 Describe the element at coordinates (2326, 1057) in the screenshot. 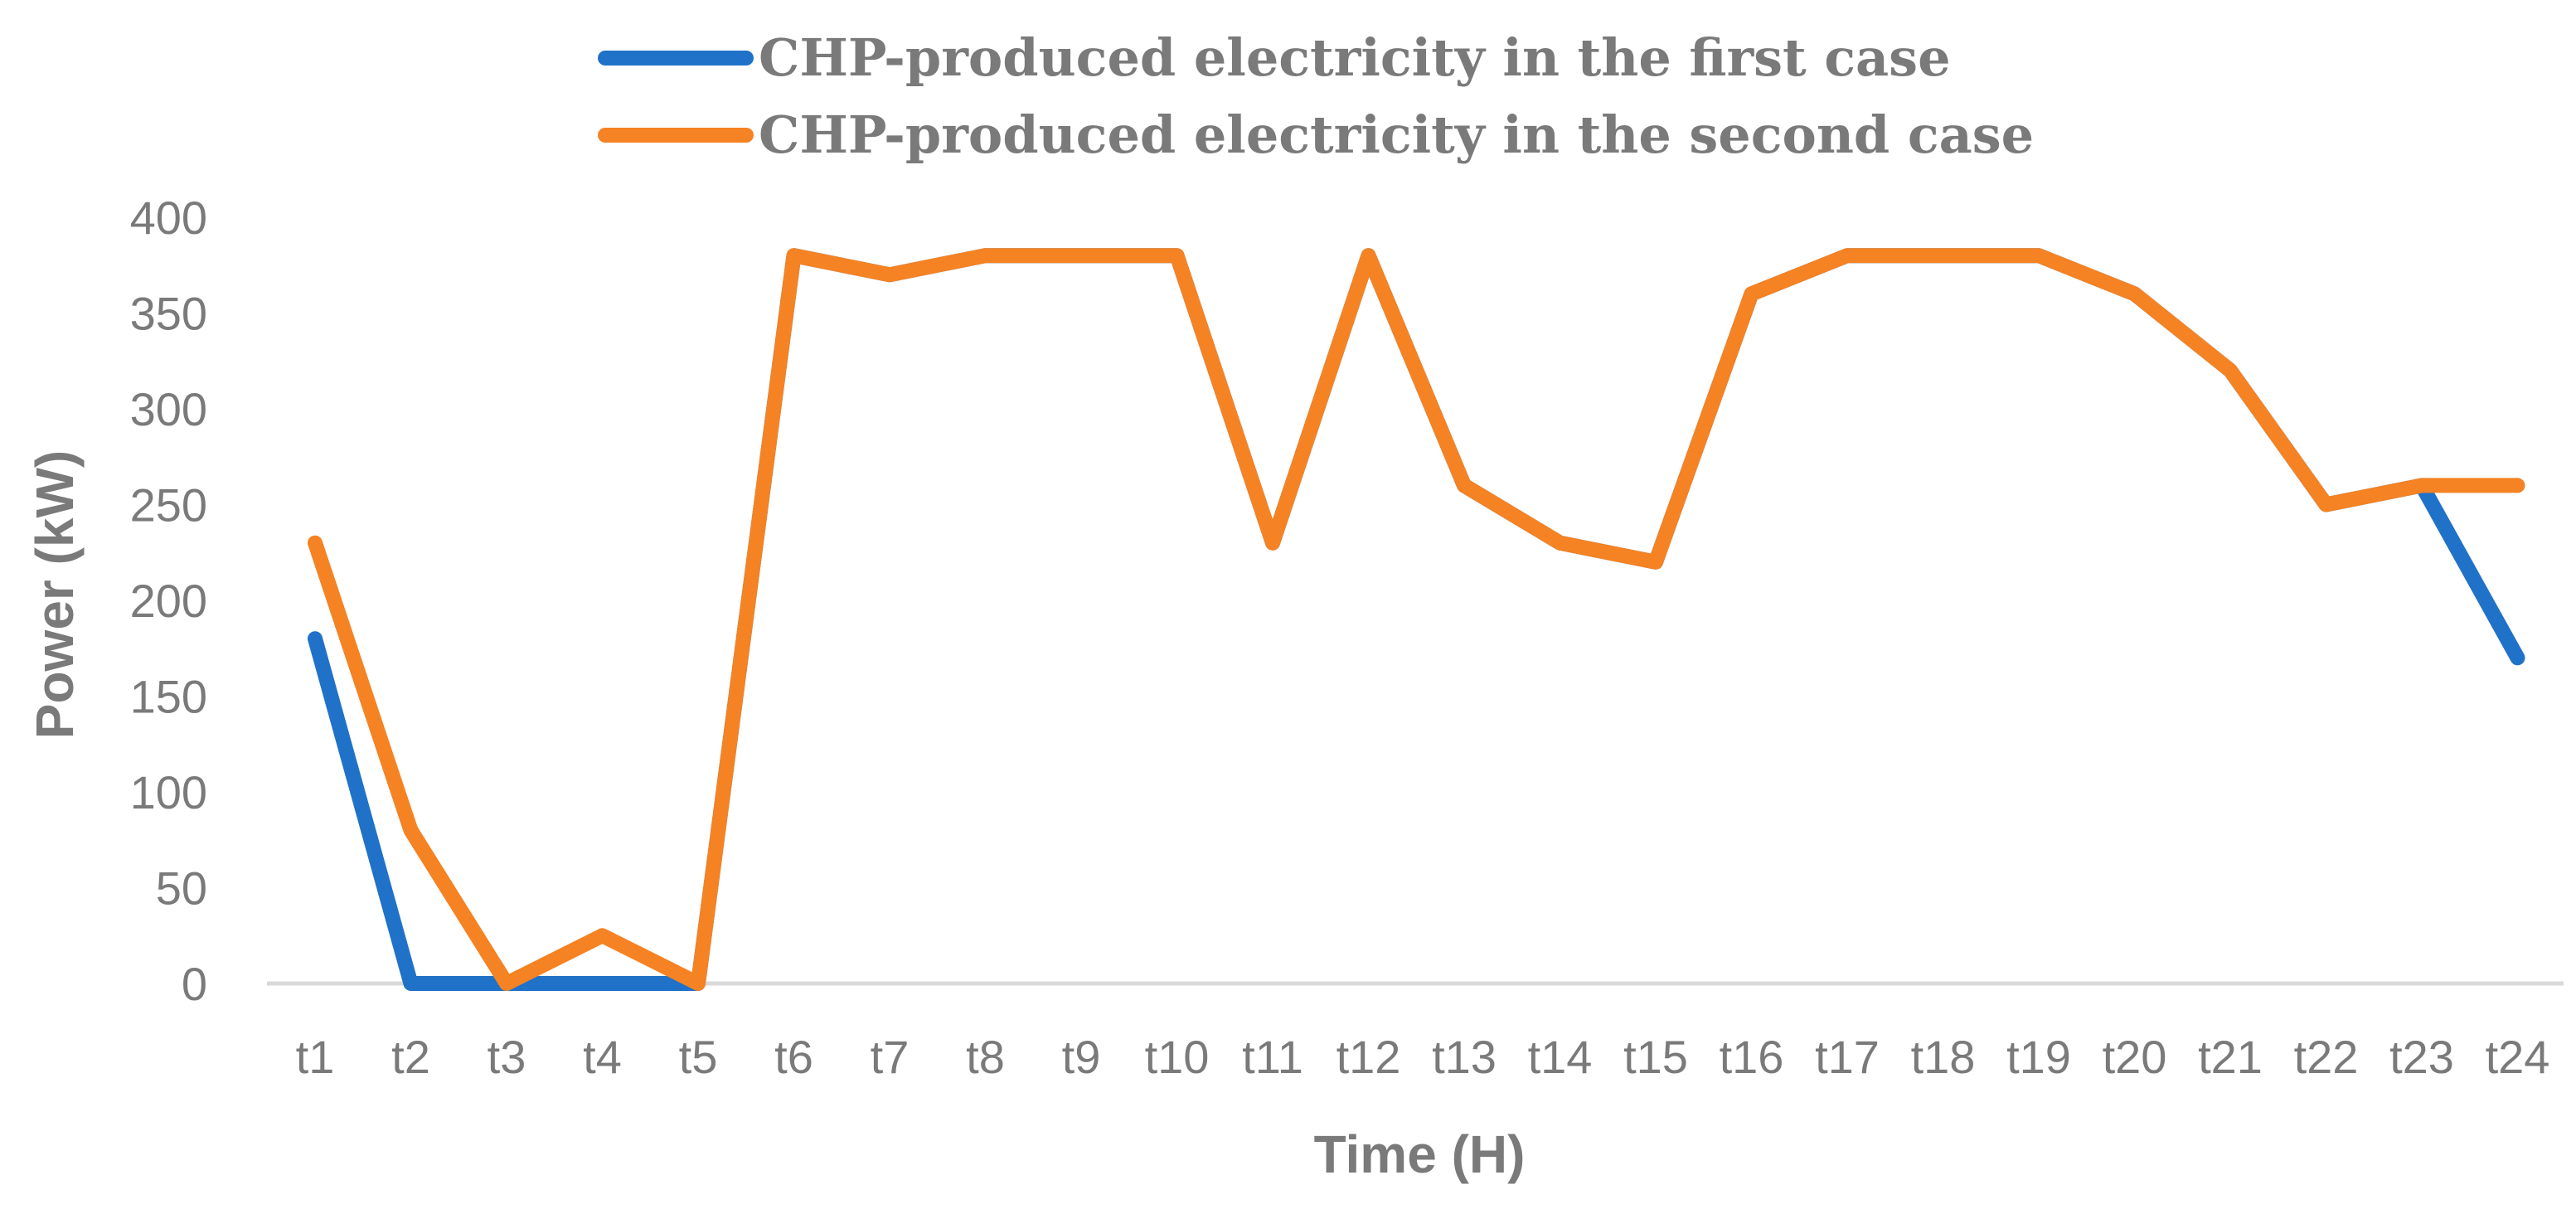

I see `x-tick-label: t22` at that location.